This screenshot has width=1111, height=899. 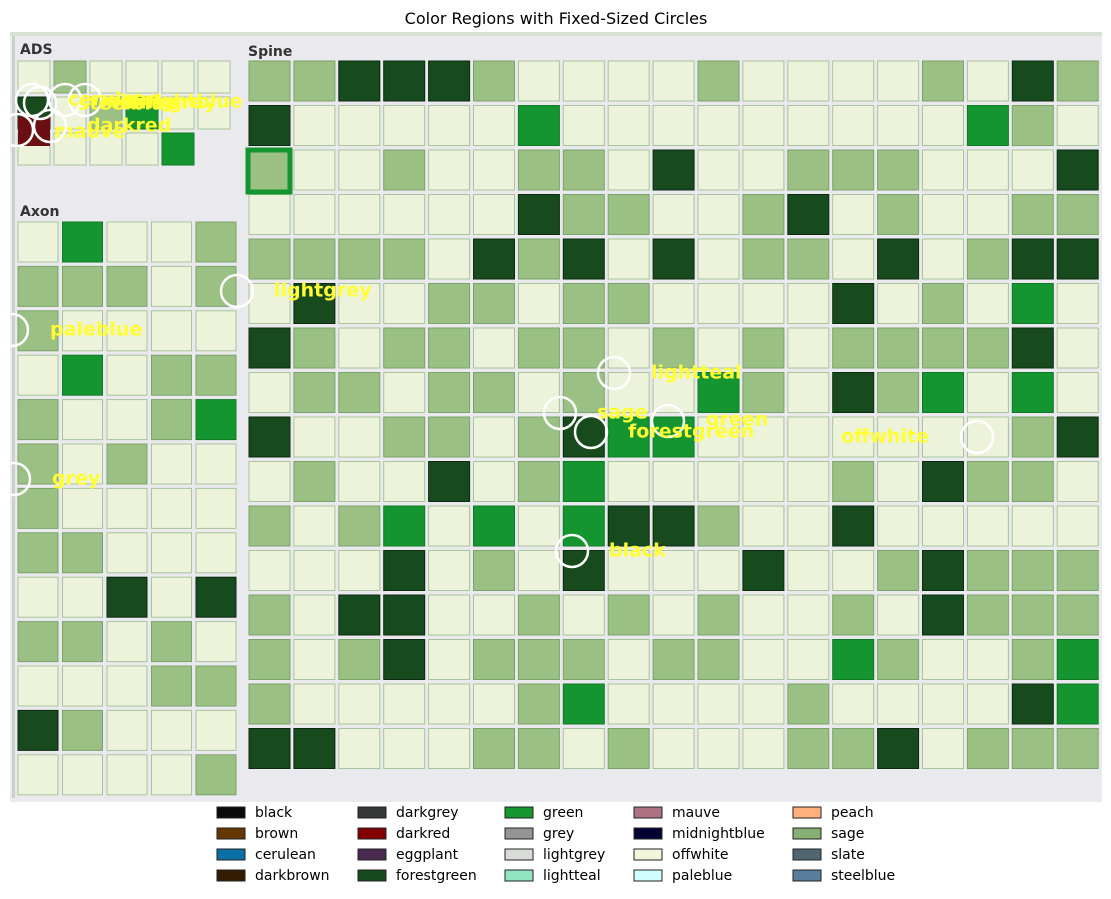 I want to click on annotation-label: green, so click(x=737, y=420).